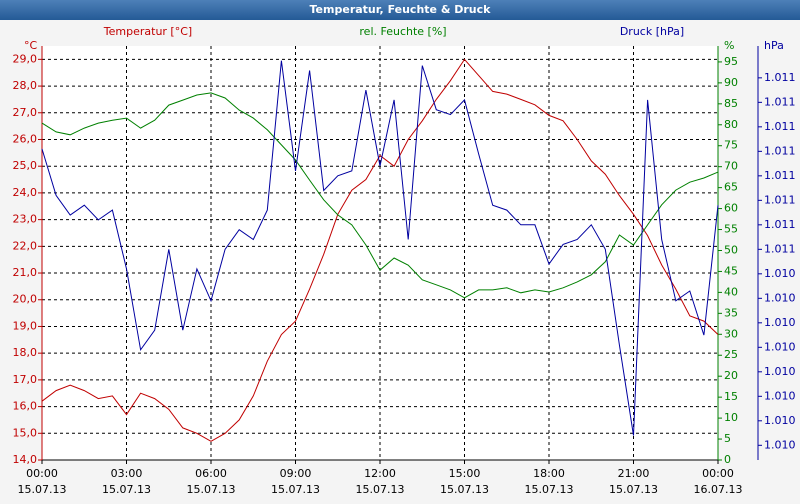  What do you see at coordinates (380, 473) in the screenshot?
I see `x-tick-label: 12:00` at bounding box center [380, 473].